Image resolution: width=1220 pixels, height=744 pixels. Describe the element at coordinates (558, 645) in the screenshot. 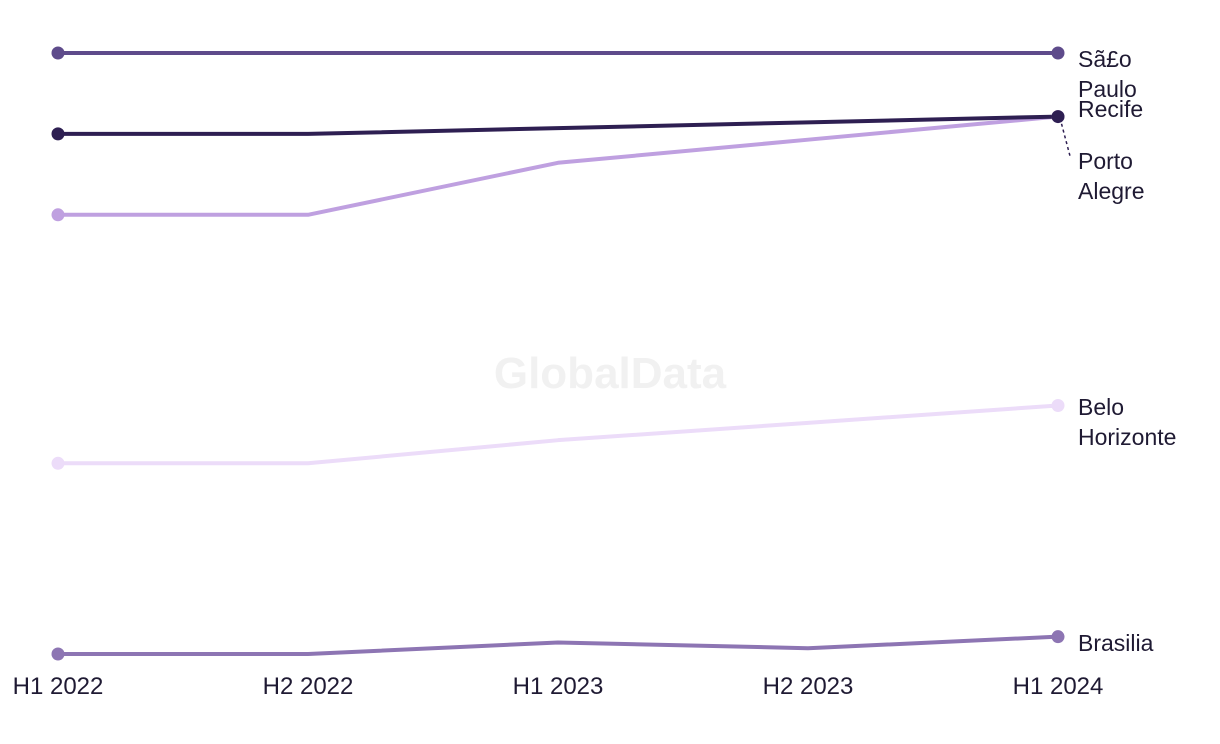

I see `series-line-brasilia` at that location.